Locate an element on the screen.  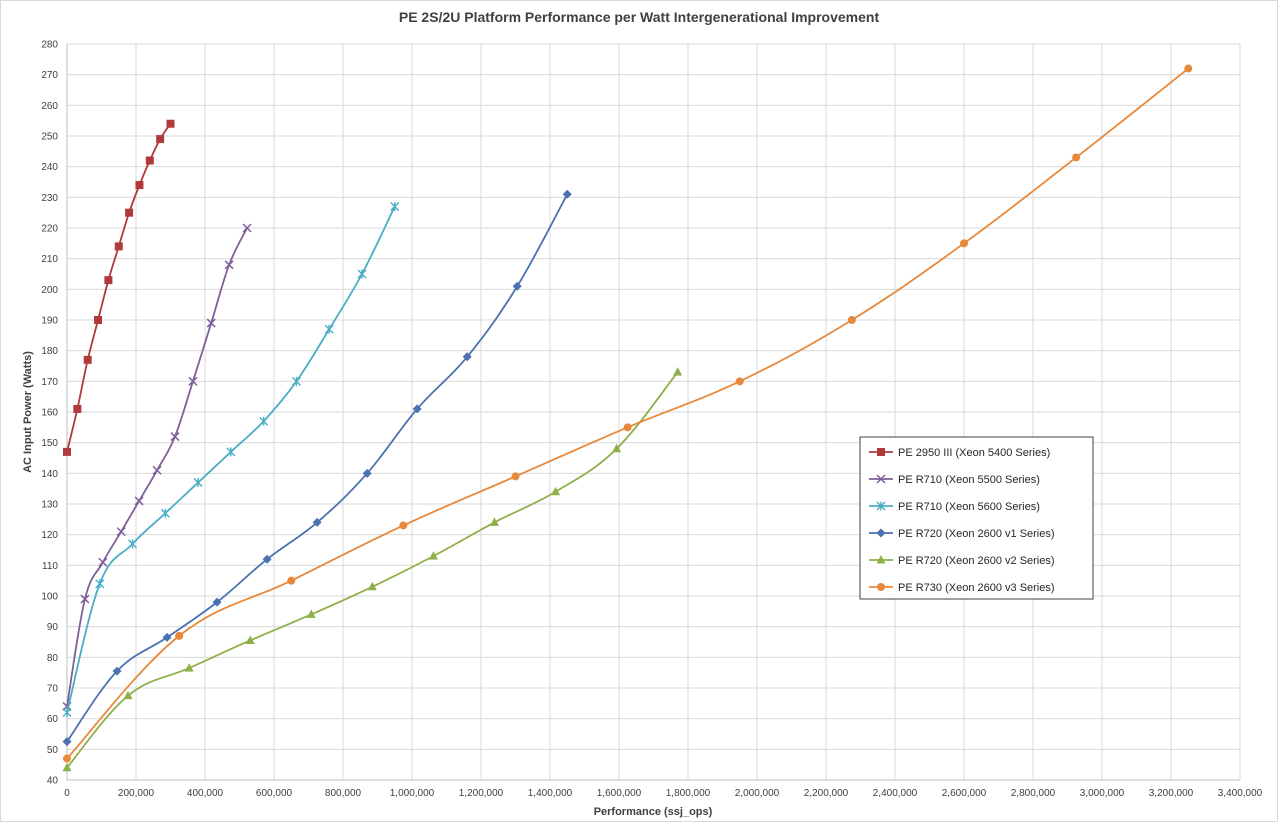
x-tick-label: 3,000,000 is located at coordinates (1102, 793).